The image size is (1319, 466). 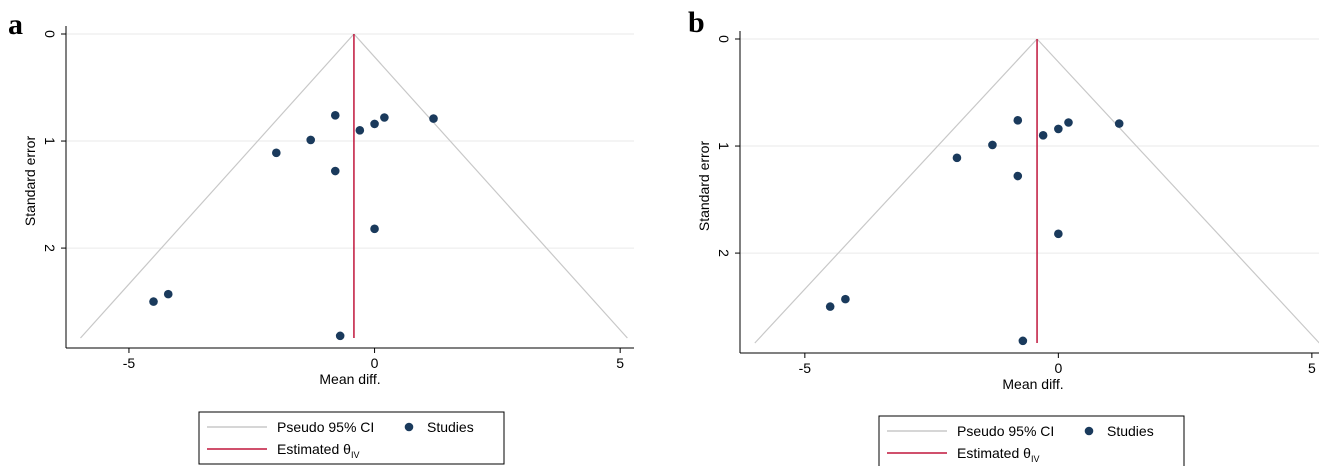 What do you see at coordinates (15, 24) in the screenshot?
I see `panel-label: a` at bounding box center [15, 24].